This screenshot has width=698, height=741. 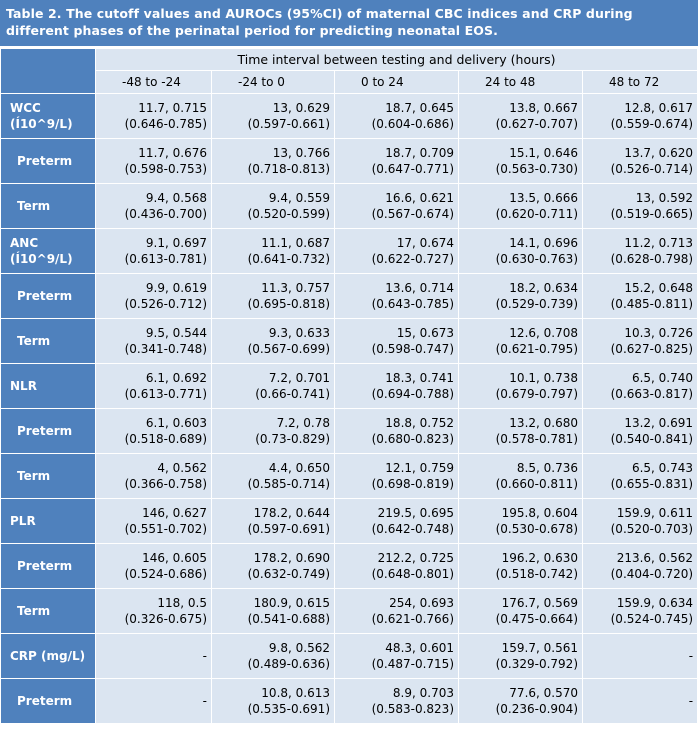 What do you see at coordinates (659, 288) in the screenshot?
I see `cutoff-auroc-value: 15.2, 0.648` at bounding box center [659, 288].